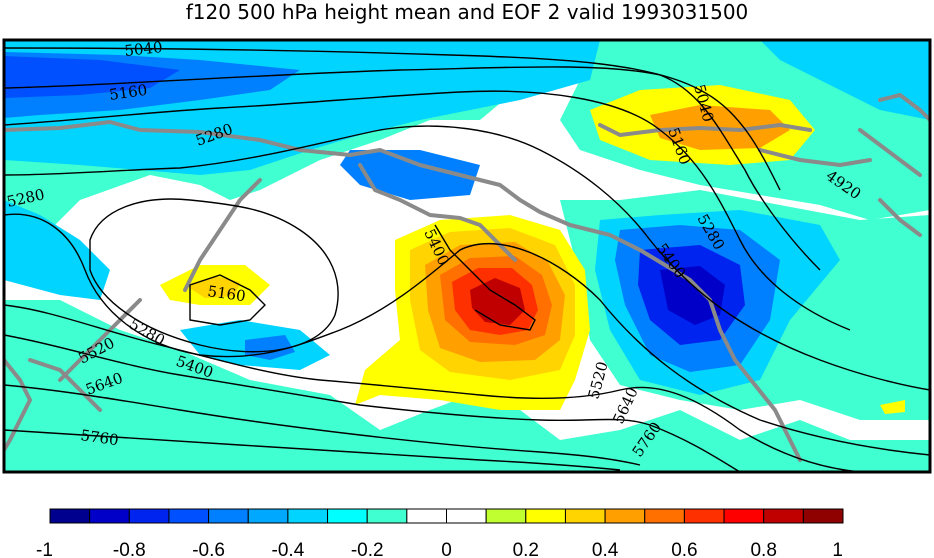 This screenshot has height=558, width=934. What do you see at coordinates (129, 549) in the screenshot?
I see `colorbar-tick-label: -0.8` at bounding box center [129, 549].